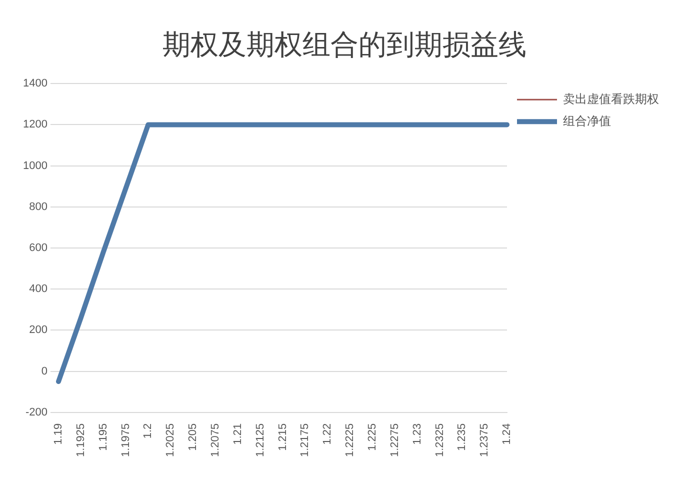 Image resolution: width=684 pixels, height=500 pixels. What do you see at coordinates (38, 289) in the screenshot?
I see `y-tick-label: 400` at bounding box center [38, 289].